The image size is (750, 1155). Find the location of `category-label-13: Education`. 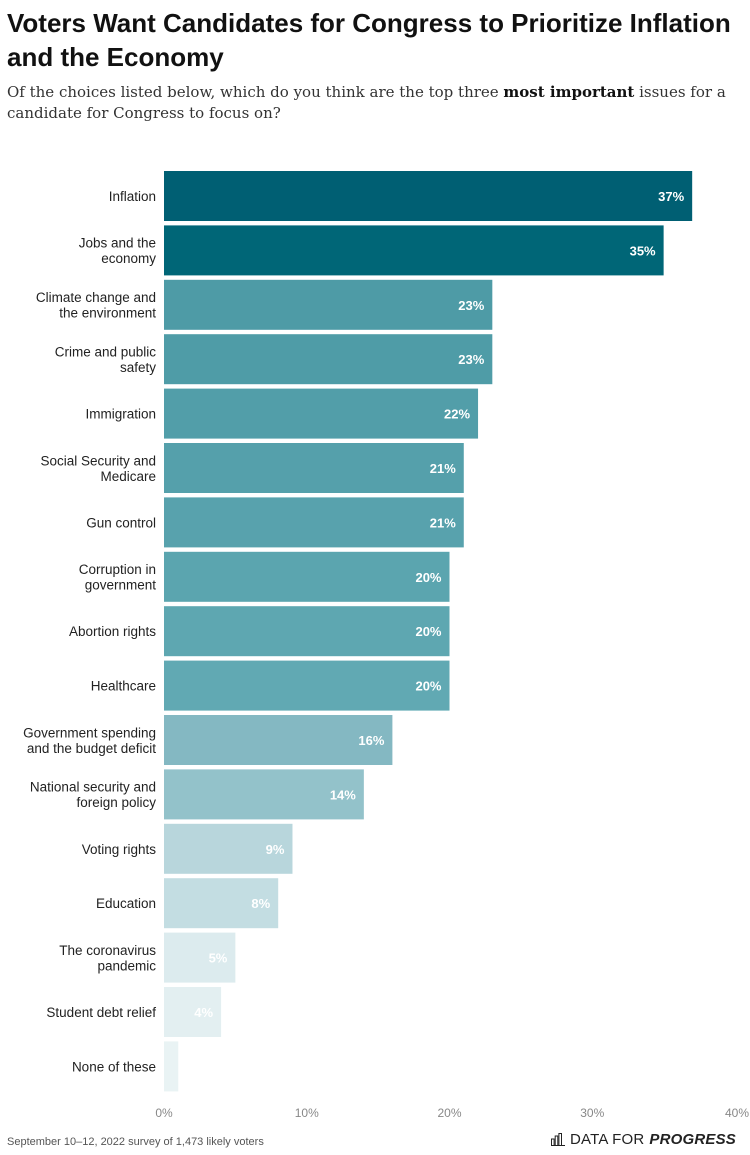

category-label-13: Education is located at coordinates (126, 903).